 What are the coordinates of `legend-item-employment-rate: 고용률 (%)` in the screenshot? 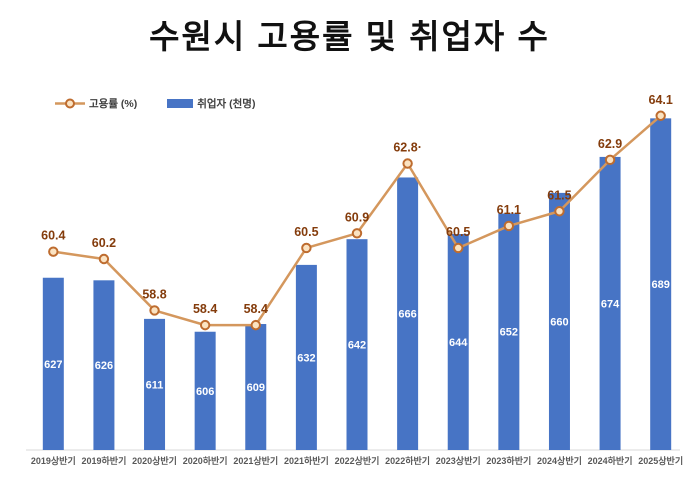 It's located at (96, 103).